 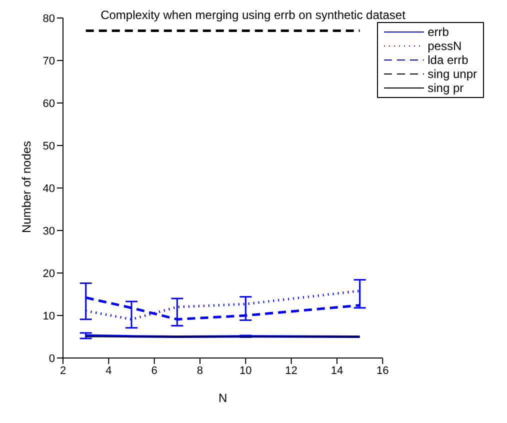 What do you see at coordinates (48, 316) in the screenshot?
I see `y-tick-label: 10` at bounding box center [48, 316].